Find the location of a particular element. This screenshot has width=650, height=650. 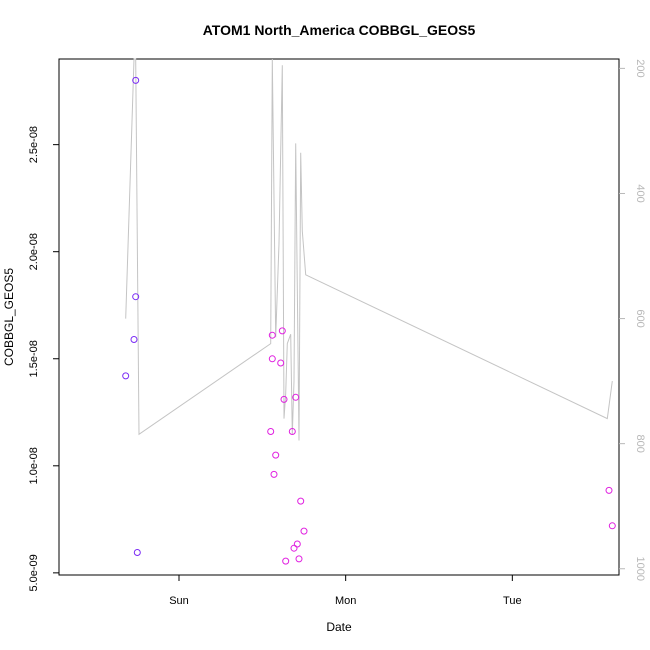

y-axis-right: 200 400 600 800 1000 is located at coordinates (632, 320).